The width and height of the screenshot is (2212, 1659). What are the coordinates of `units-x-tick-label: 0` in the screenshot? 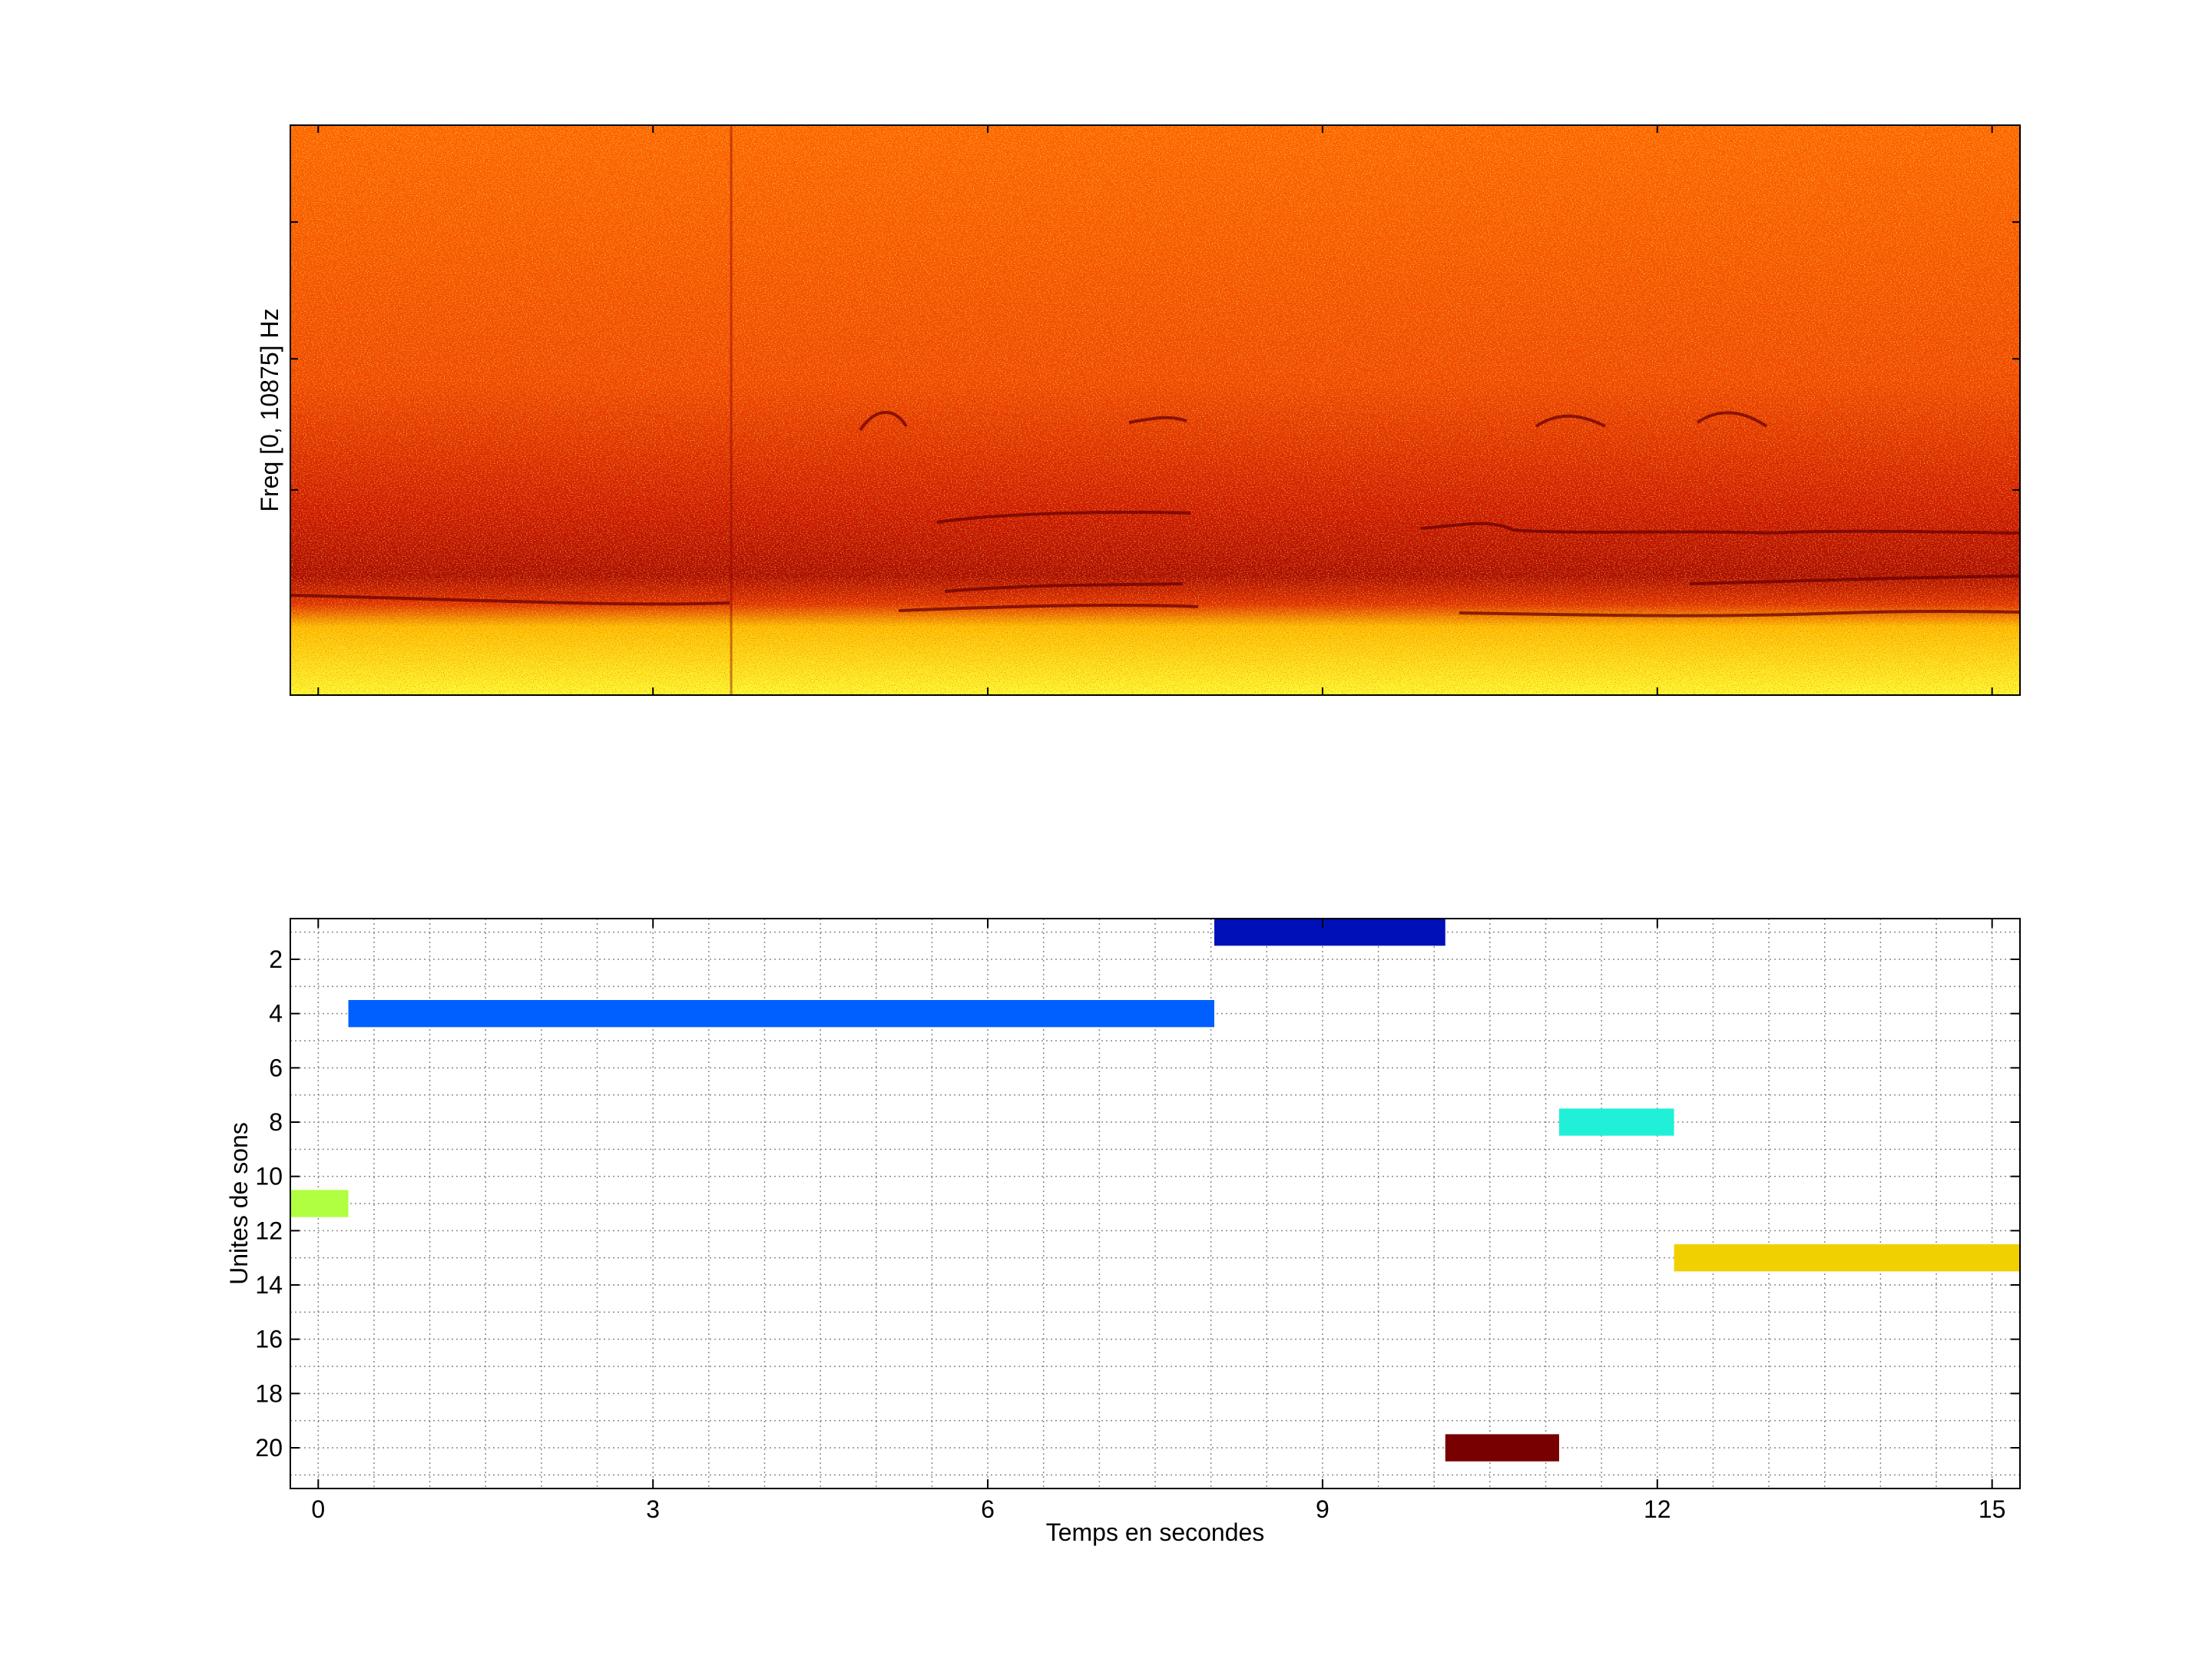 It's located at (318, 1509).